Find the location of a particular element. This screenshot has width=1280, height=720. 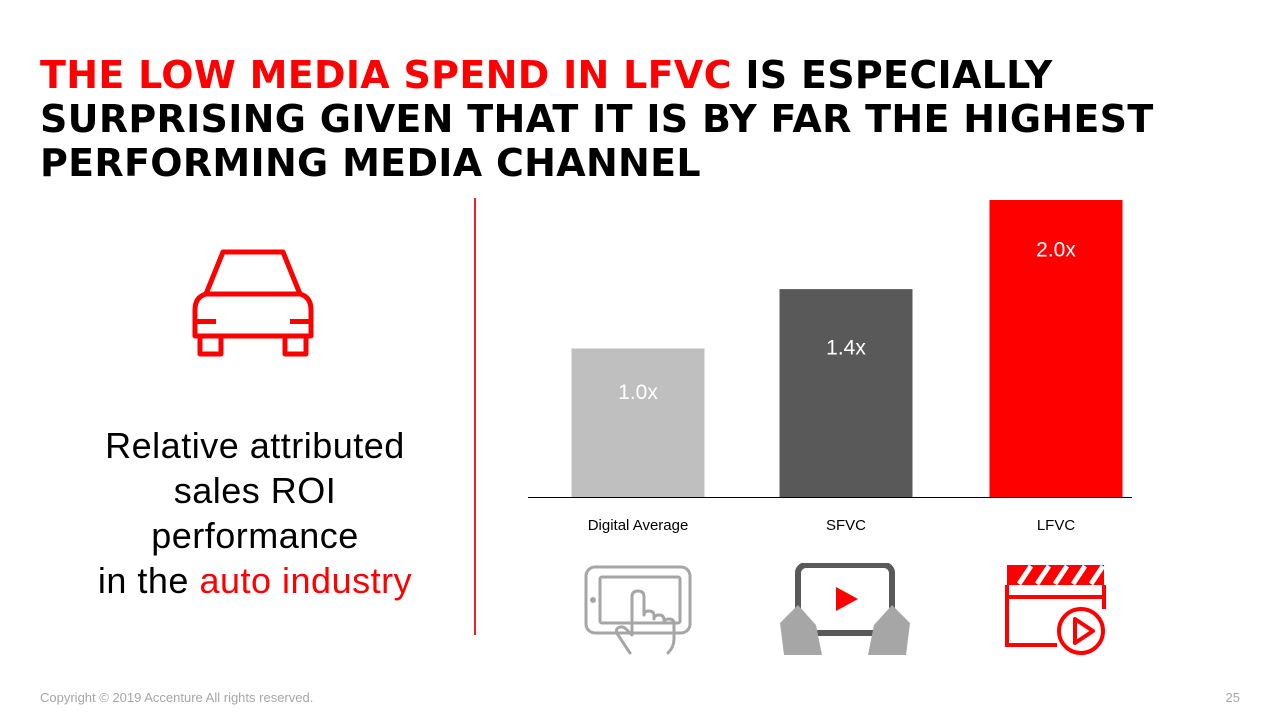

vertical-divider is located at coordinates (475, 416).